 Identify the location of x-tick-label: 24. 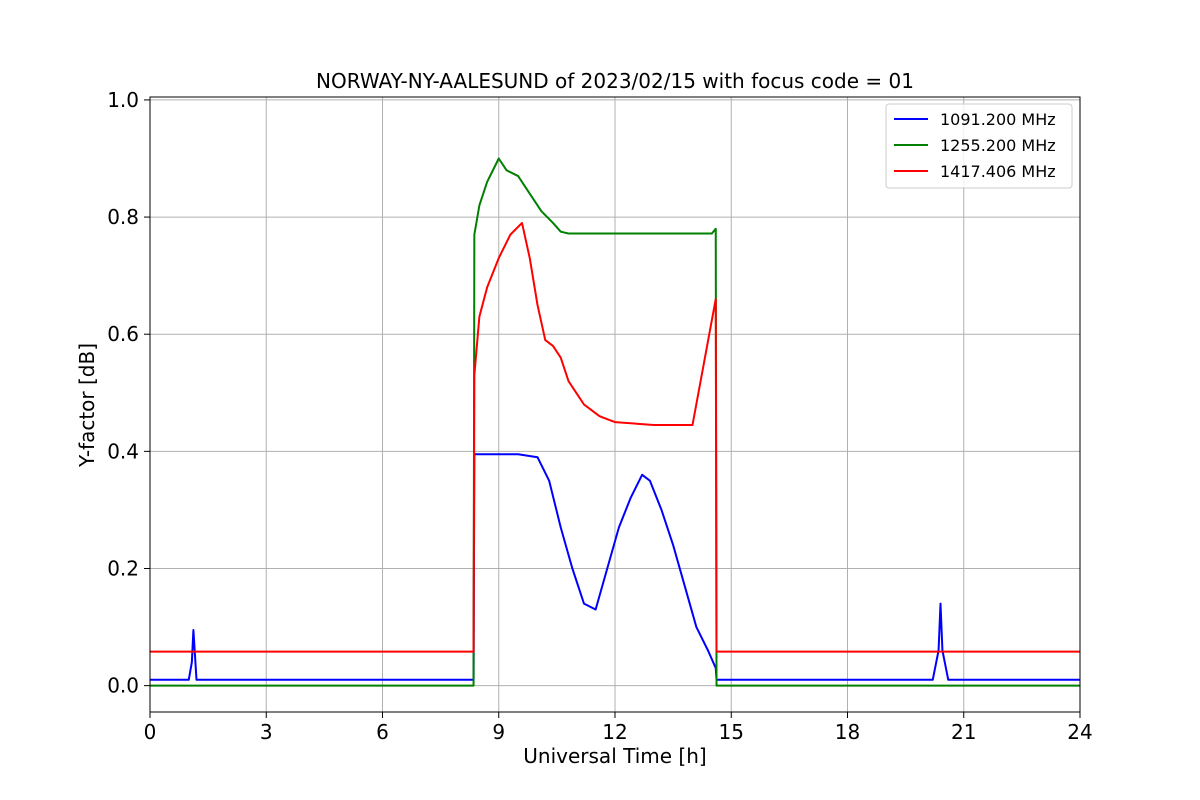
(1079, 732).